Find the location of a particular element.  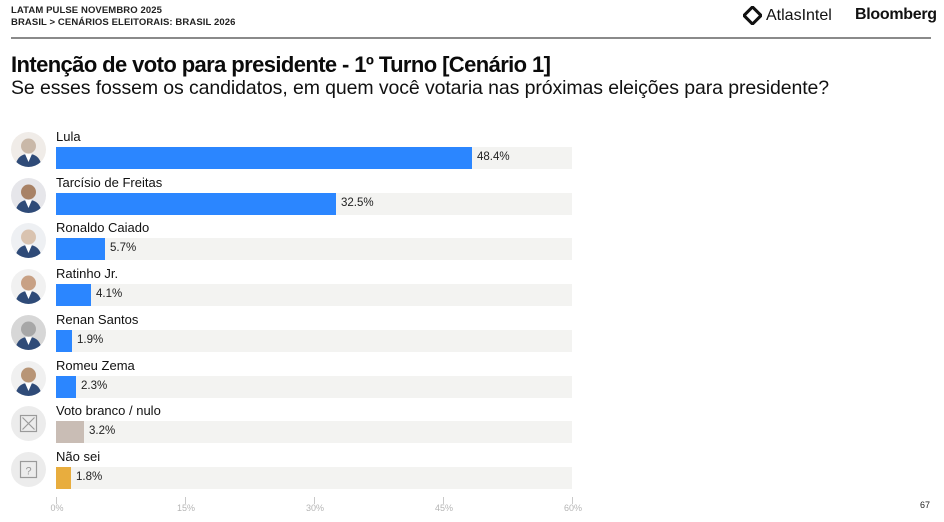

chart-row: Renan Santos 1.9% is located at coordinates (300, 332).